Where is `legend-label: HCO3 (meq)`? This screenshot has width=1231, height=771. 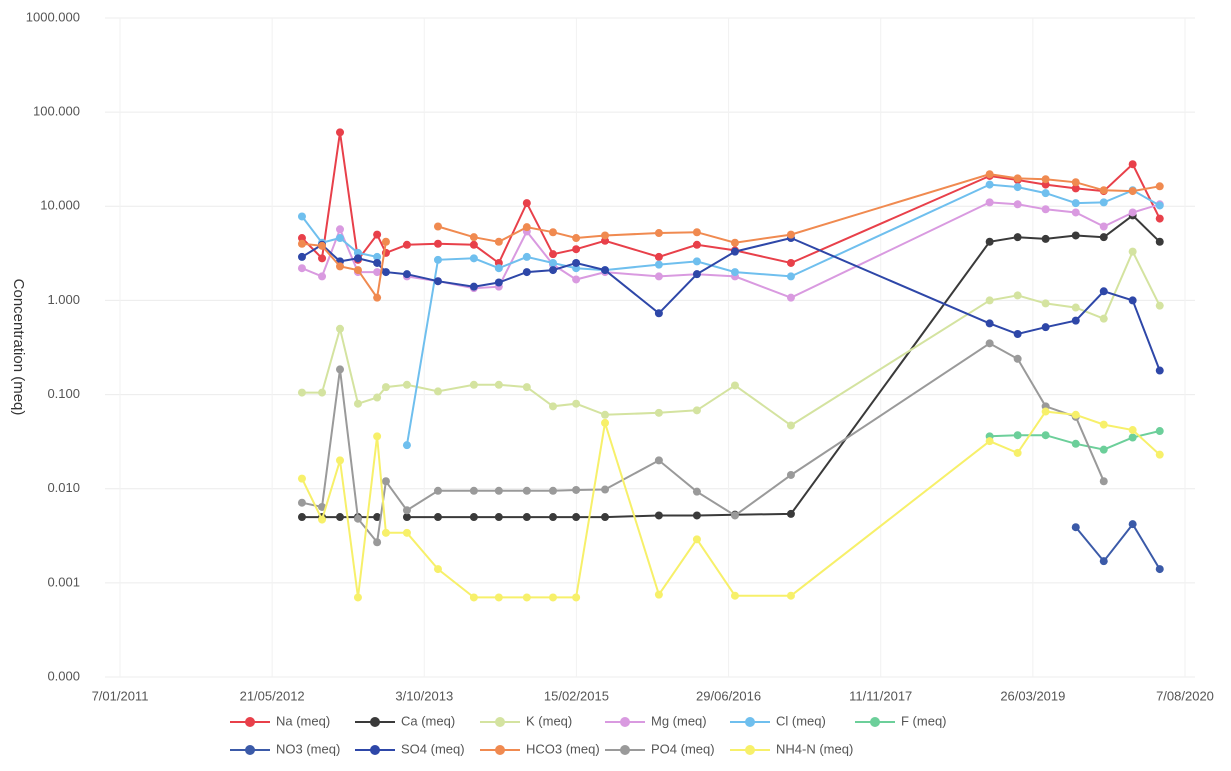
legend-label: HCO3 (meq) is located at coordinates (563, 748).